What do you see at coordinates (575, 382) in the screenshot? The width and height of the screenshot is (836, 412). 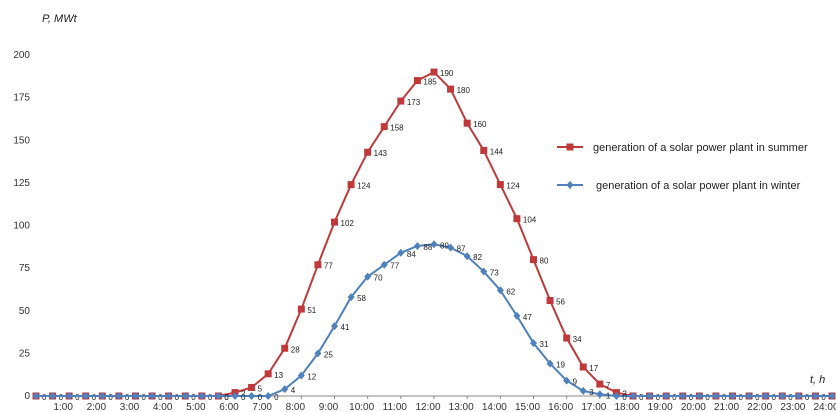 I see `data-label: 9` at bounding box center [575, 382].